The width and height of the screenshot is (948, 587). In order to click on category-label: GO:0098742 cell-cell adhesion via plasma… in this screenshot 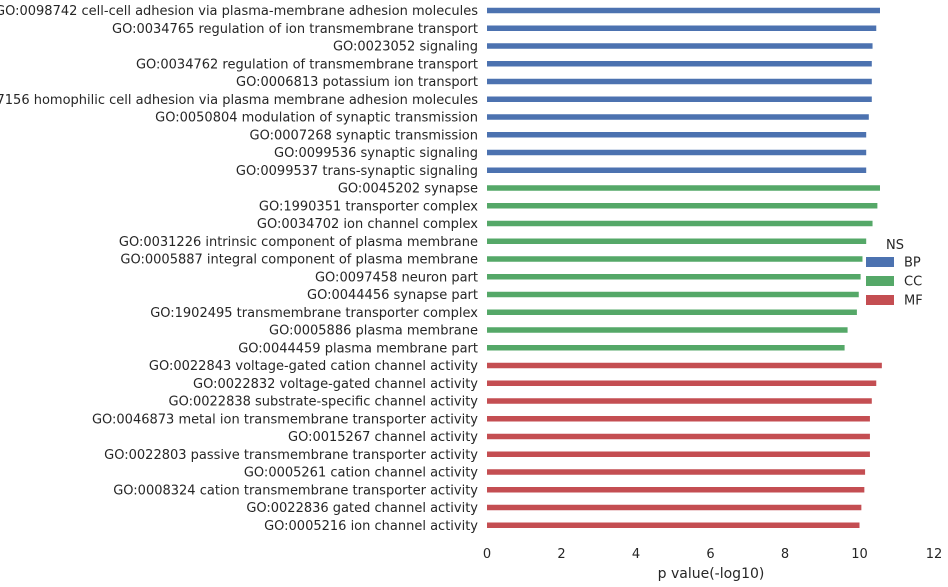, I will do `click(239, 11)`.